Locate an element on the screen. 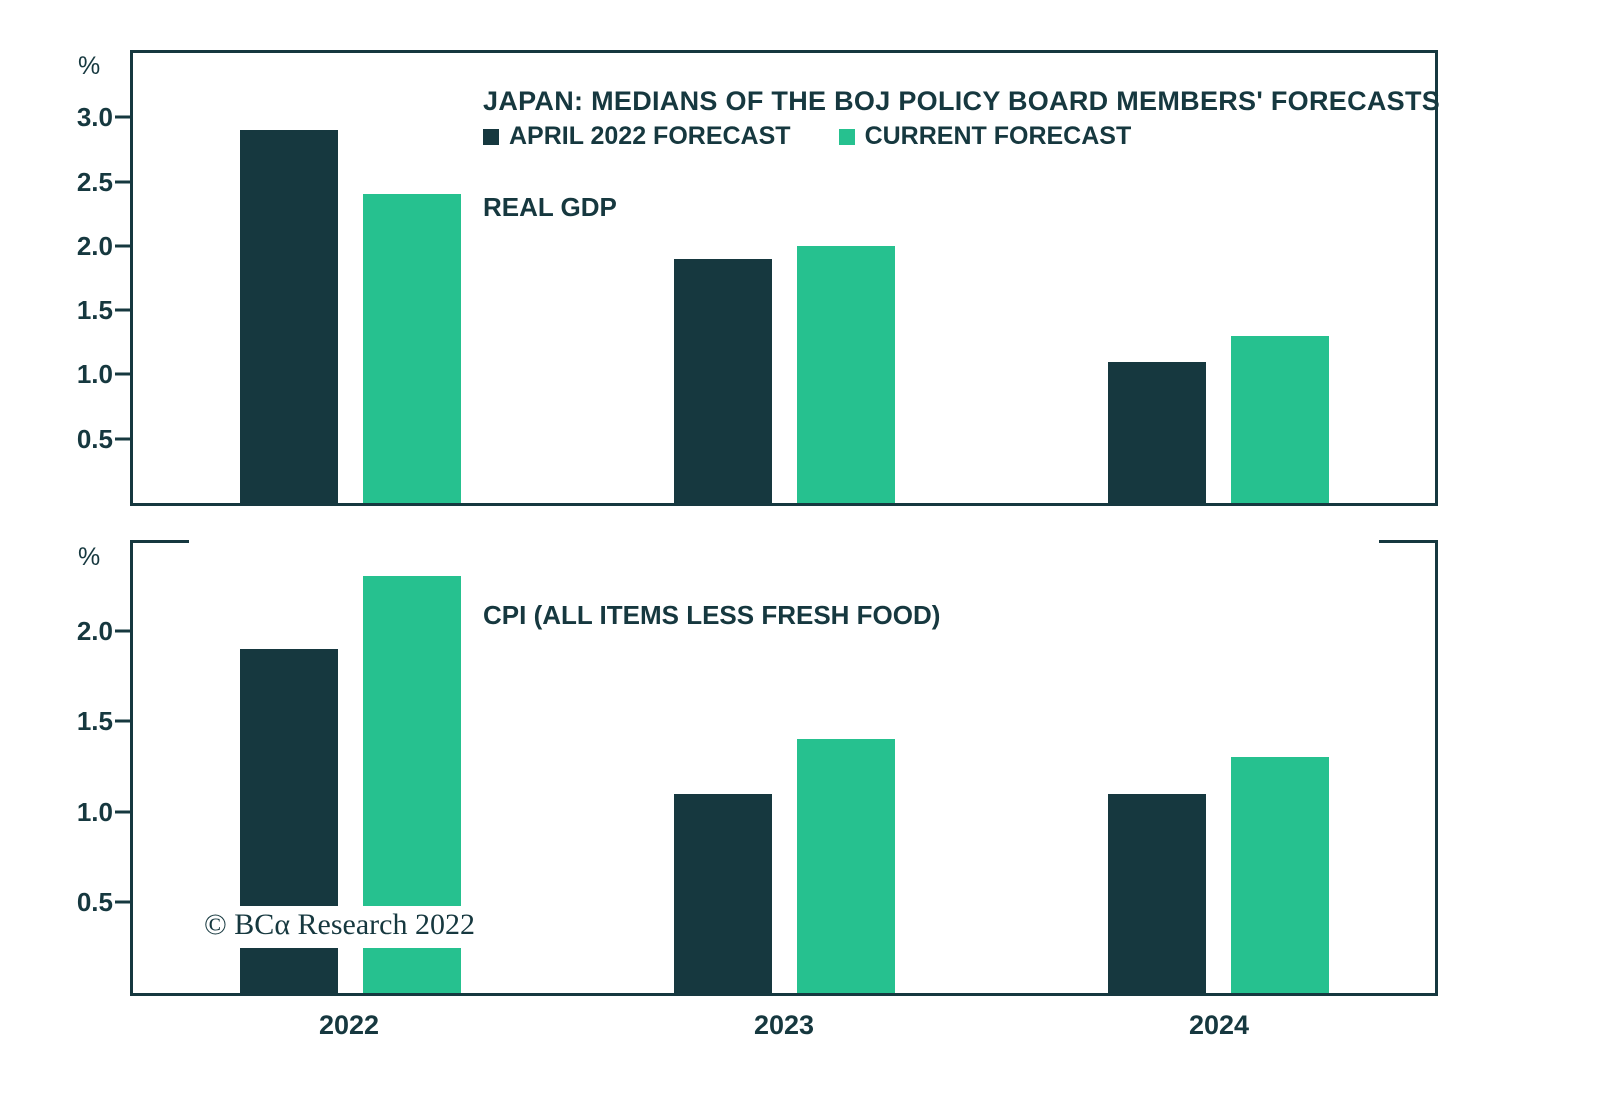  bar-2022-april-2022-forecast is located at coordinates (288, 316).